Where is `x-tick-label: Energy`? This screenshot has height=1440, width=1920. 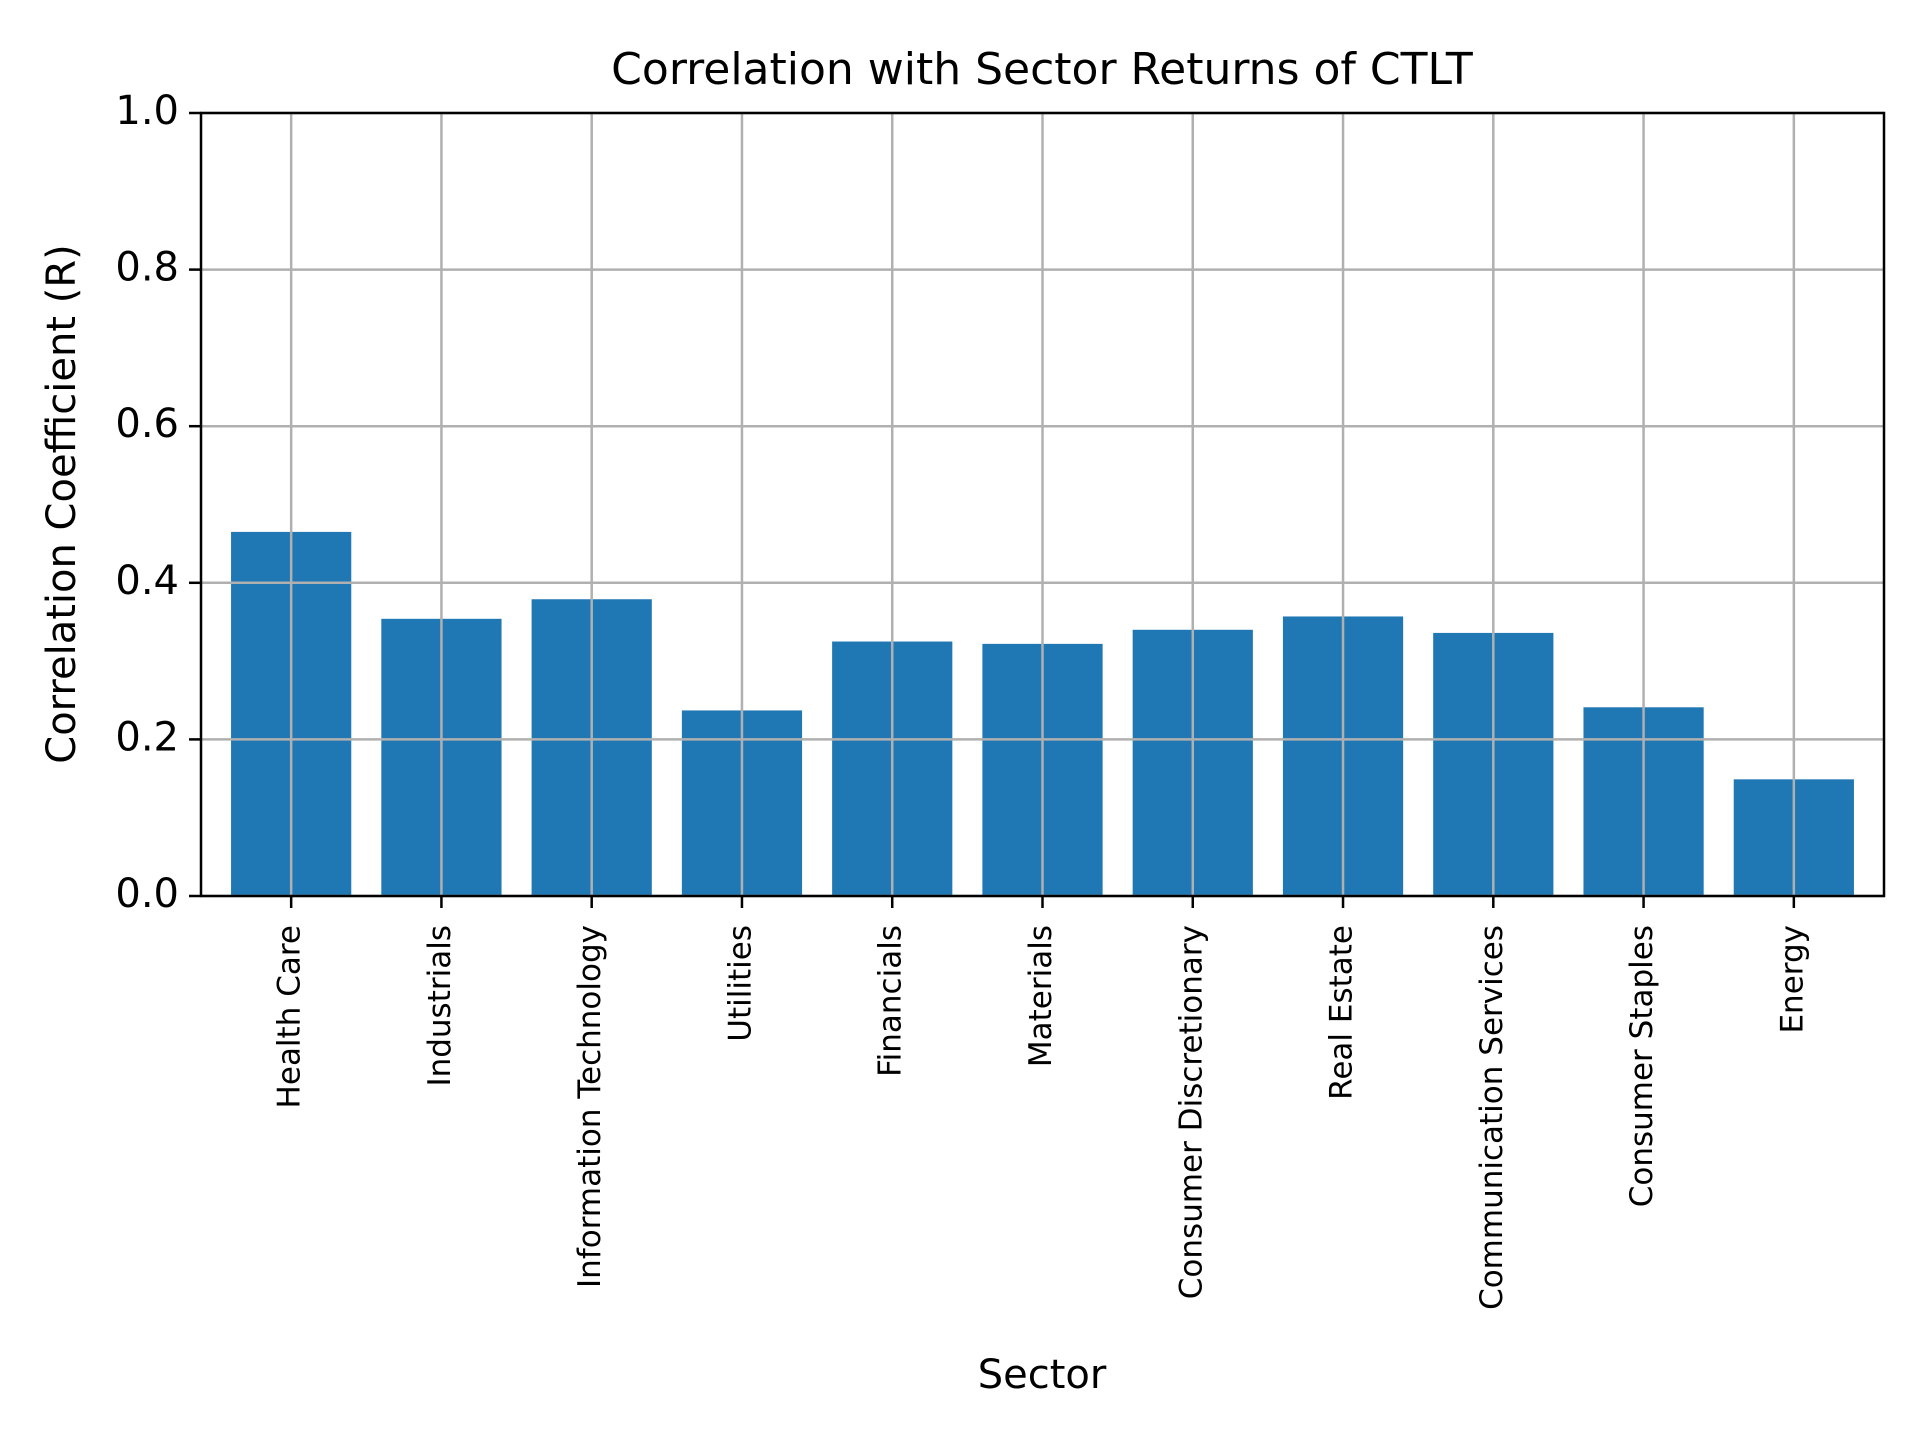
x-tick-label: Energy is located at coordinates (1792, 979).